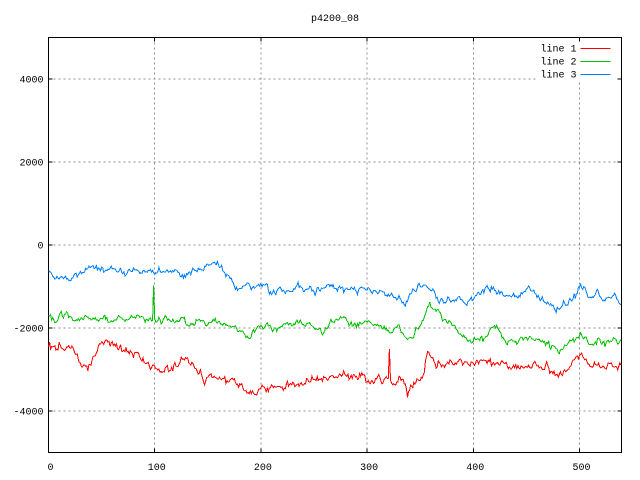  What do you see at coordinates (31, 164) in the screenshot?
I see `svg-text: 2000` at bounding box center [31, 164].